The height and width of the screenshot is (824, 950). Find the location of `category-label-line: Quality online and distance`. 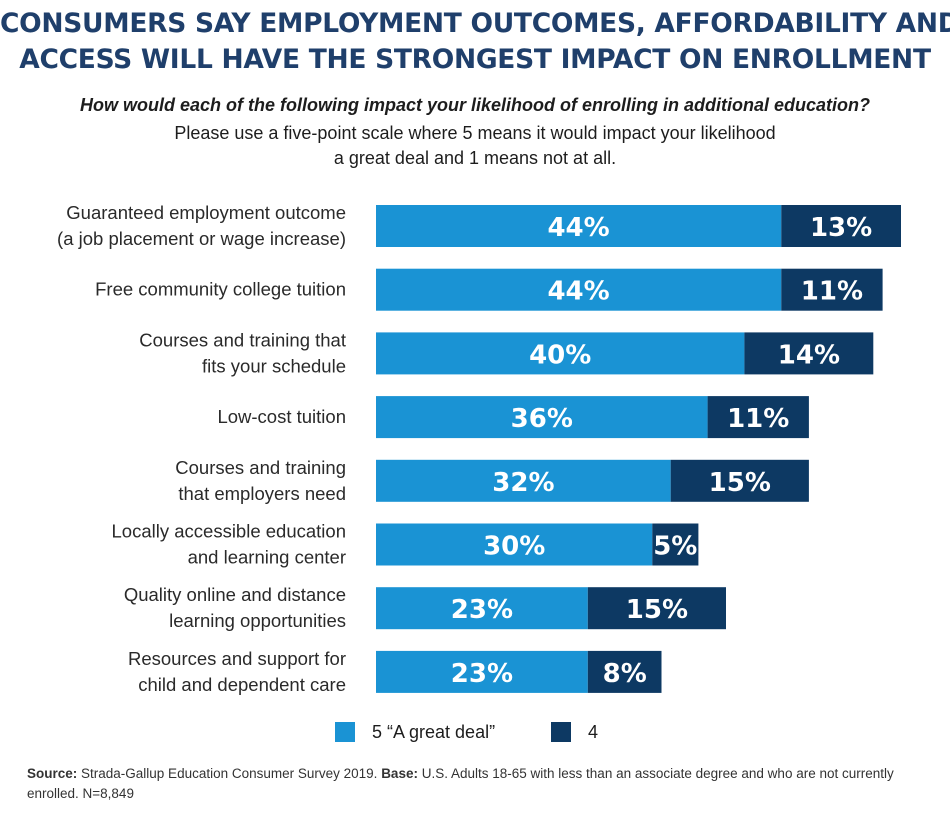

category-label-line: Quality online and distance is located at coordinates (235, 594).